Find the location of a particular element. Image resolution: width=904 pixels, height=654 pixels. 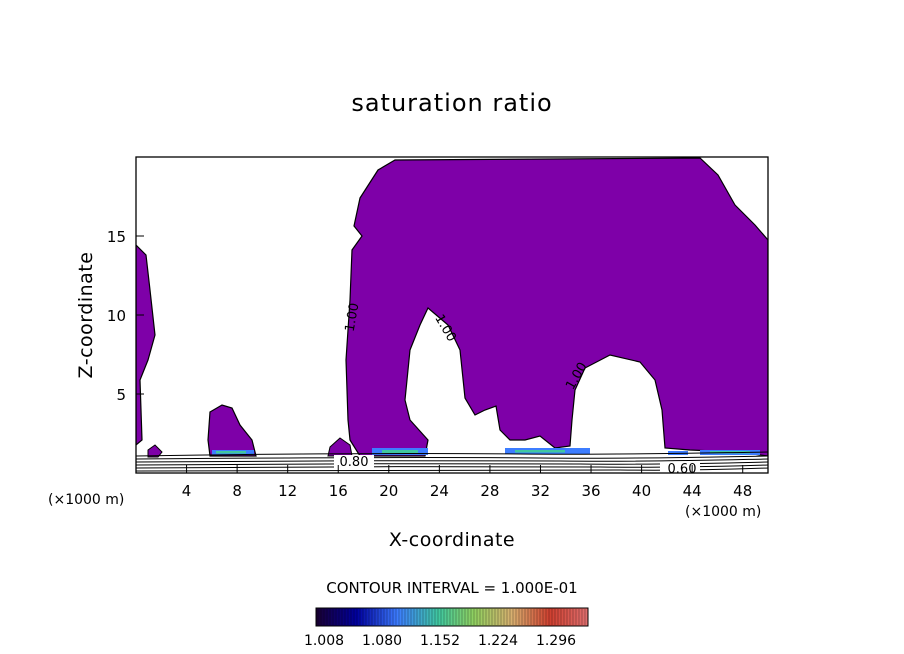

contour-label-4: 0.80 is located at coordinates (354, 462).